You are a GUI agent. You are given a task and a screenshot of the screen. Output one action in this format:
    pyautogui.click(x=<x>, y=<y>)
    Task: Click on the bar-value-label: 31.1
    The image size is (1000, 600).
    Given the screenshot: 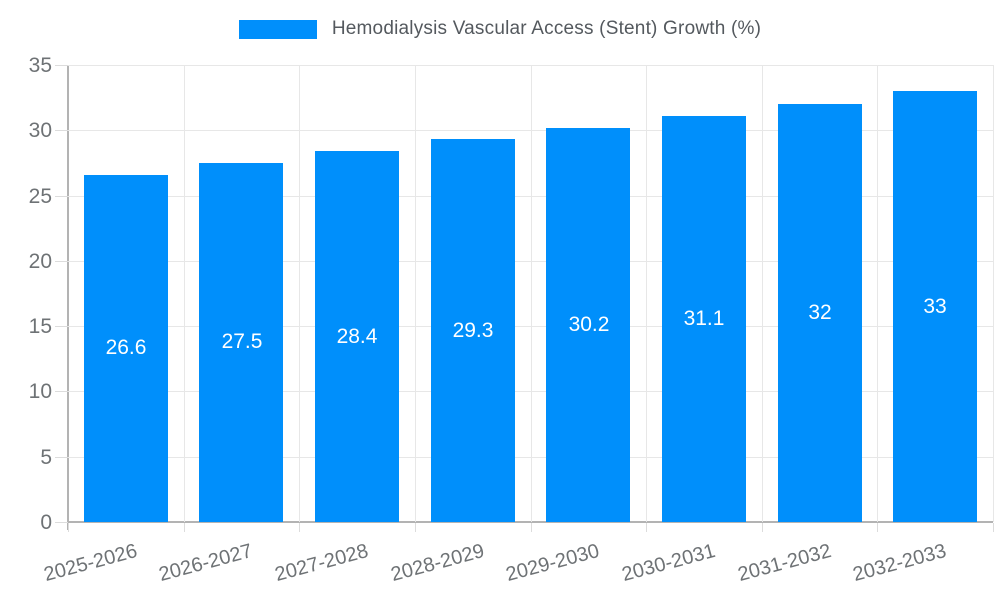 What is the action you would take?
    pyautogui.click(x=704, y=318)
    